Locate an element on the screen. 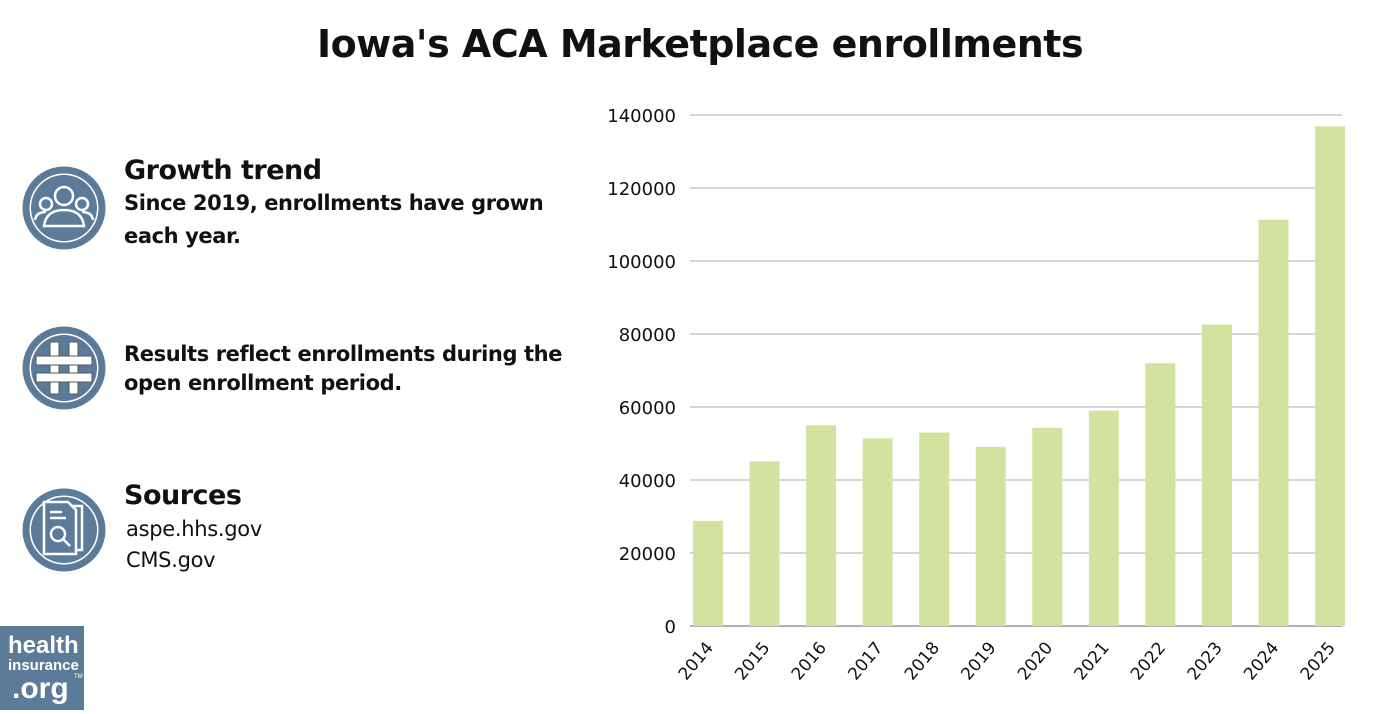 Image resolution: width=1400 pixels, height=714 pixels. hashtag-icon is located at coordinates (64, 368).